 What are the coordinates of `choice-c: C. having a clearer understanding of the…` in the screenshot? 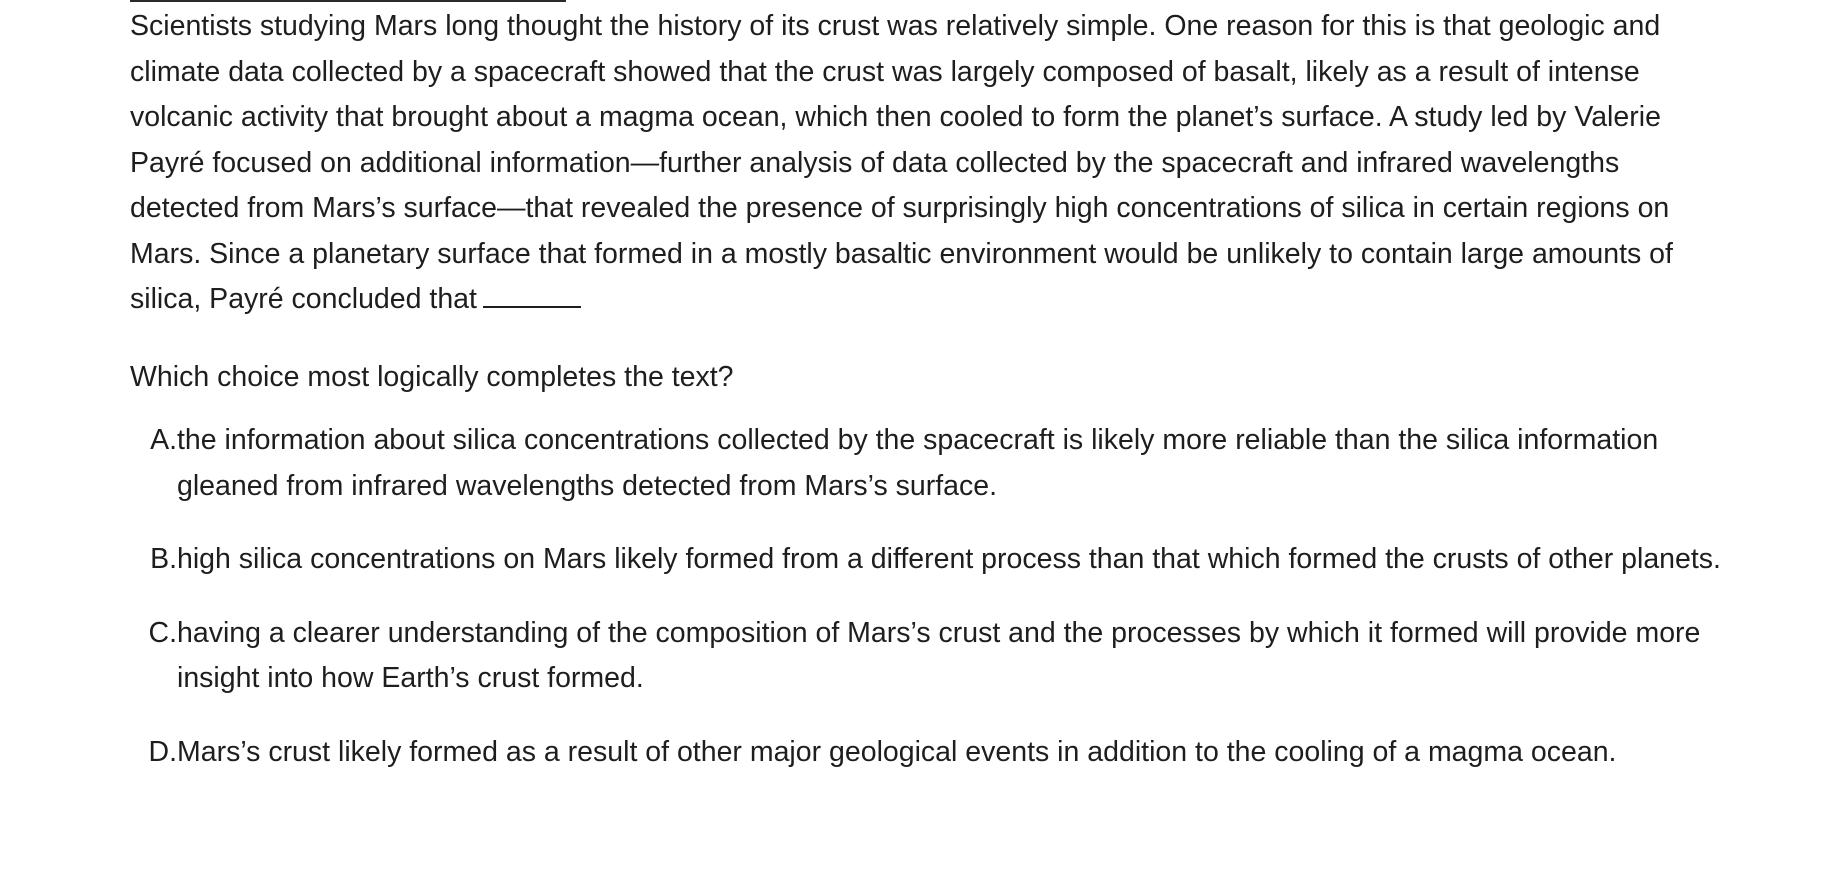 It's located at (930, 656).